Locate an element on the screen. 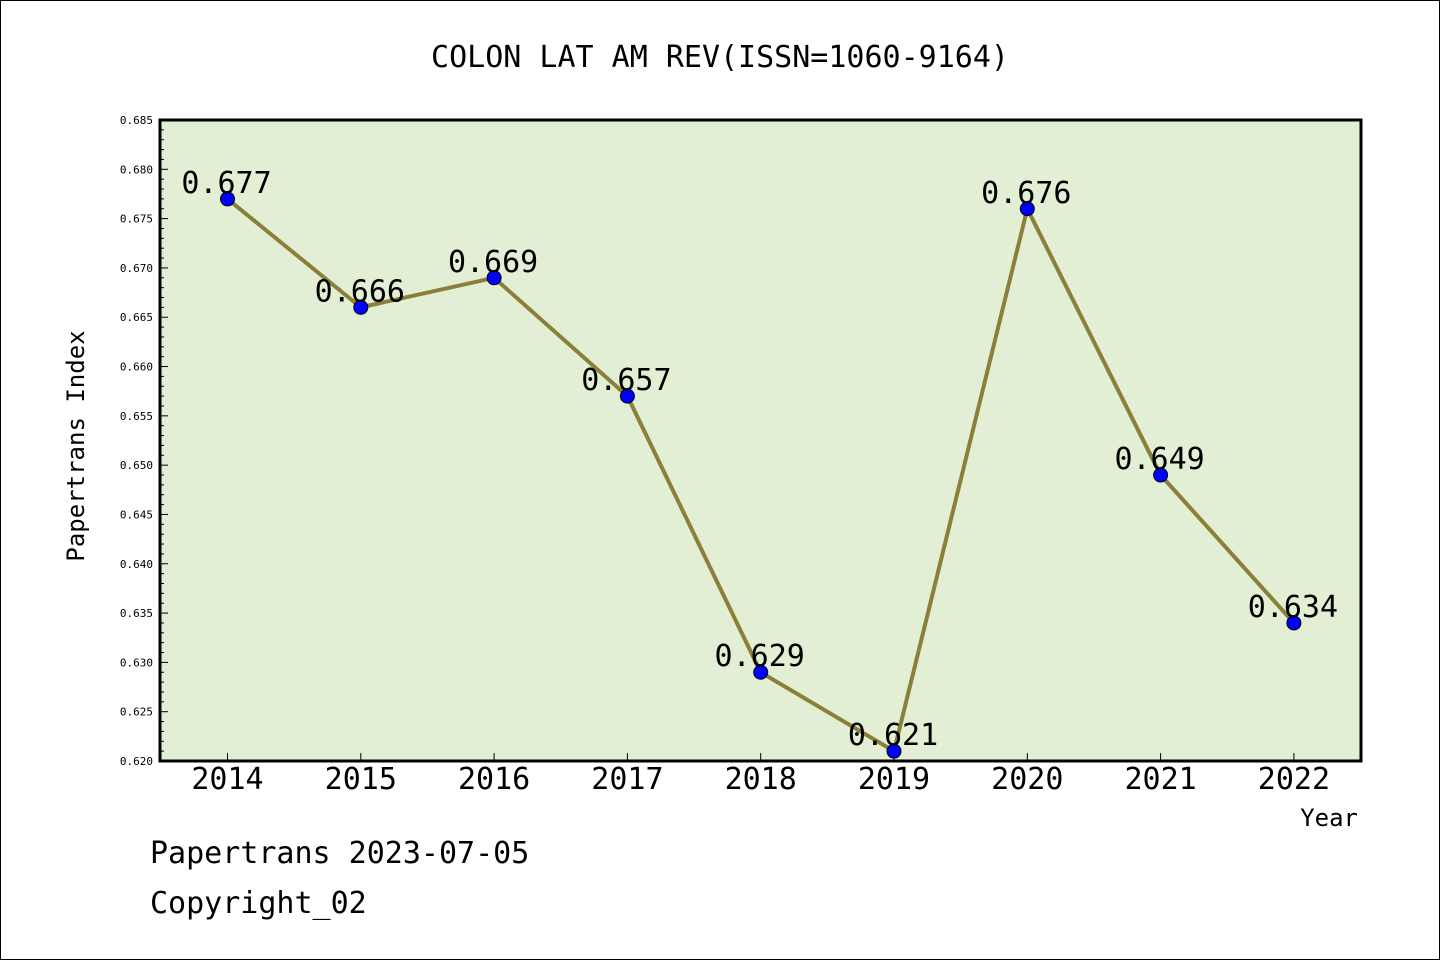 Image resolution: width=1440 pixels, height=960 pixels. y-tick-label: 0.630 is located at coordinates (136, 662).